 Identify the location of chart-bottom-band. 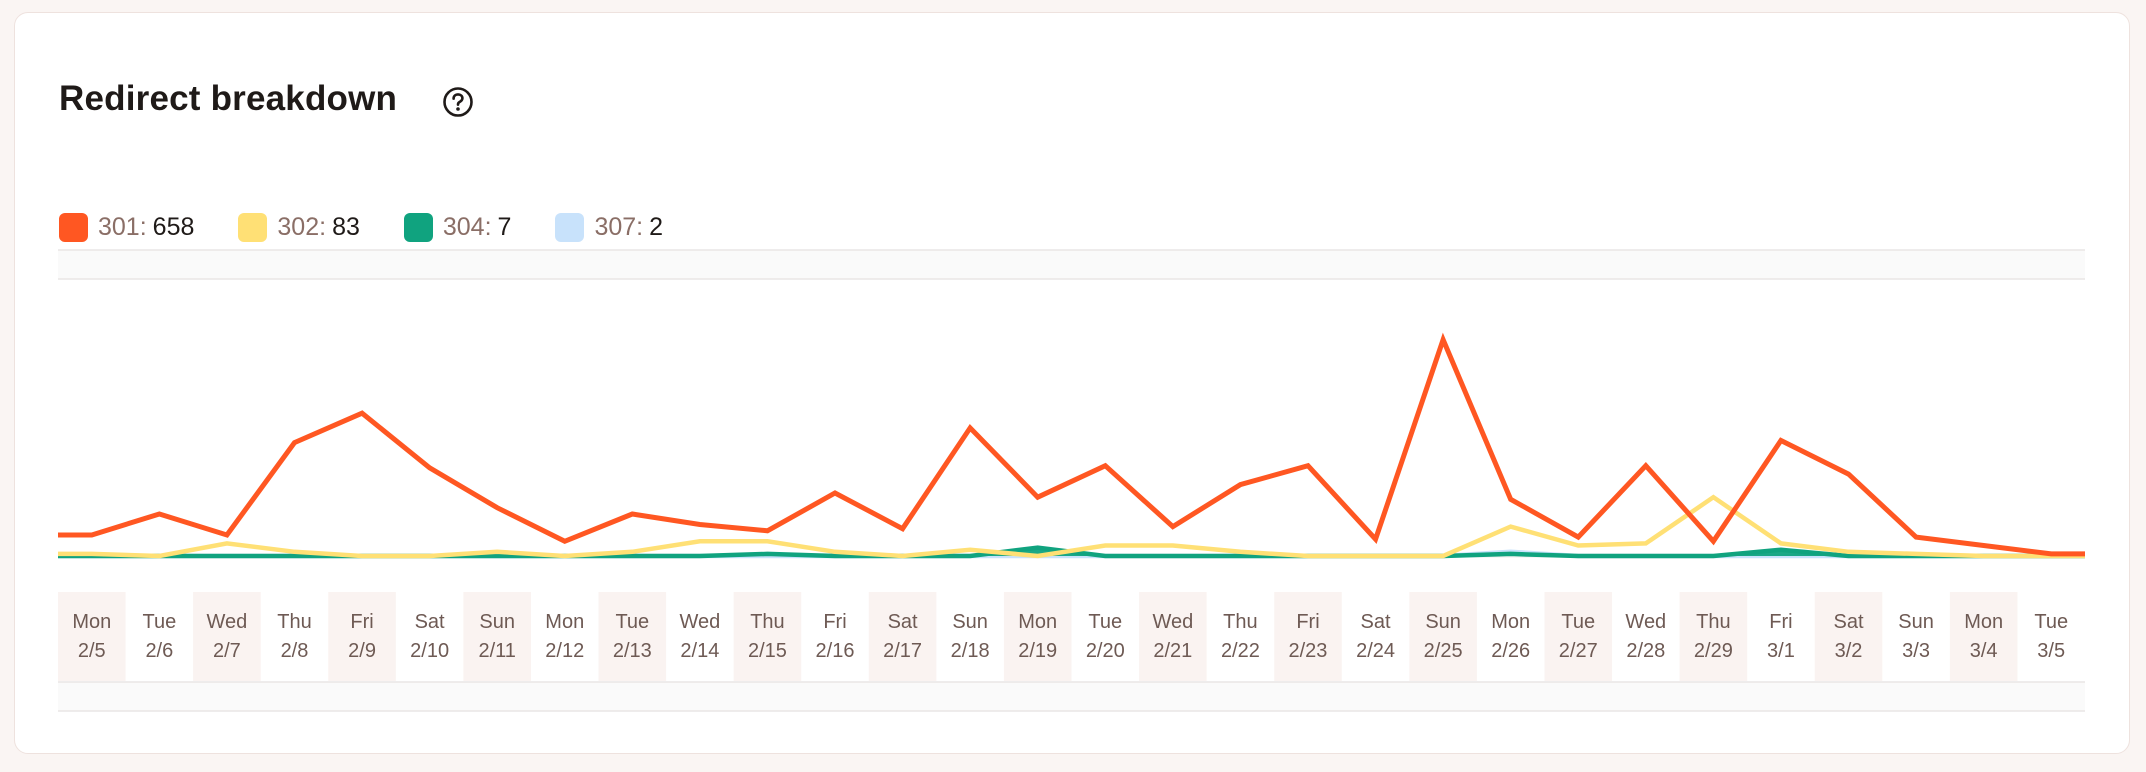
(1071, 696).